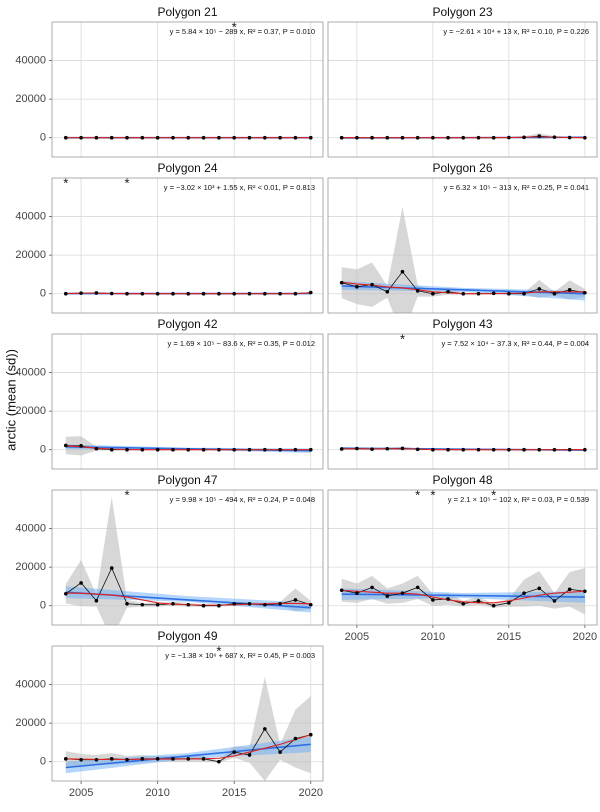 The height and width of the screenshot is (812, 600). I want to click on x-tick-label: 2020, so click(311, 793).